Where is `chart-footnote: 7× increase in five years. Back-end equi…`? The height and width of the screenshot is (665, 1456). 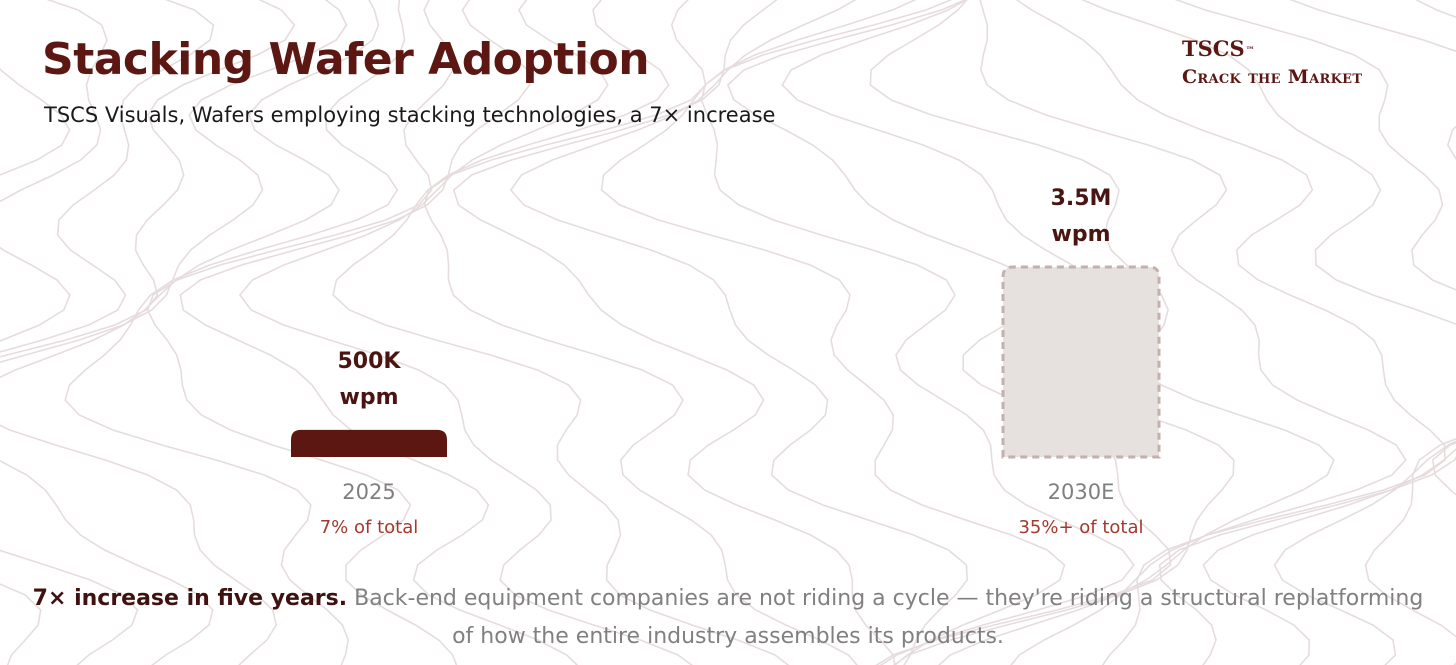
chart-footnote: 7× increase in five years. Back-end equi… is located at coordinates (728, 618).